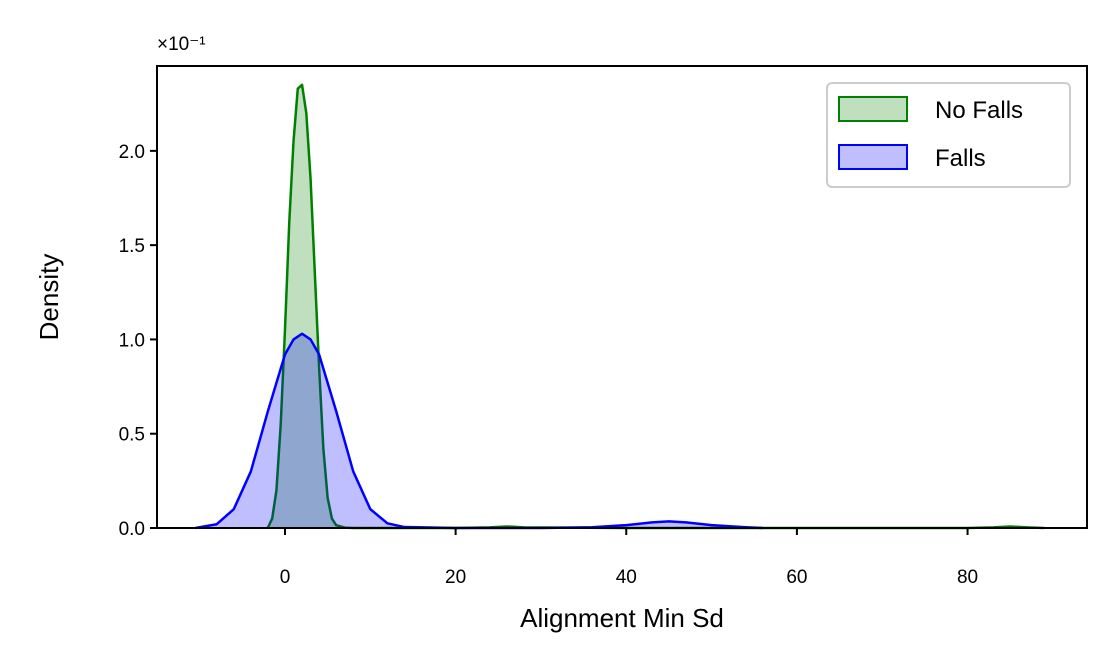 This screenshot has width=1116, height=666. What do you see at coordinates (873, 157) in the screenshot?
I see `legend-swatch-falls` at bounding box center [873, 157].